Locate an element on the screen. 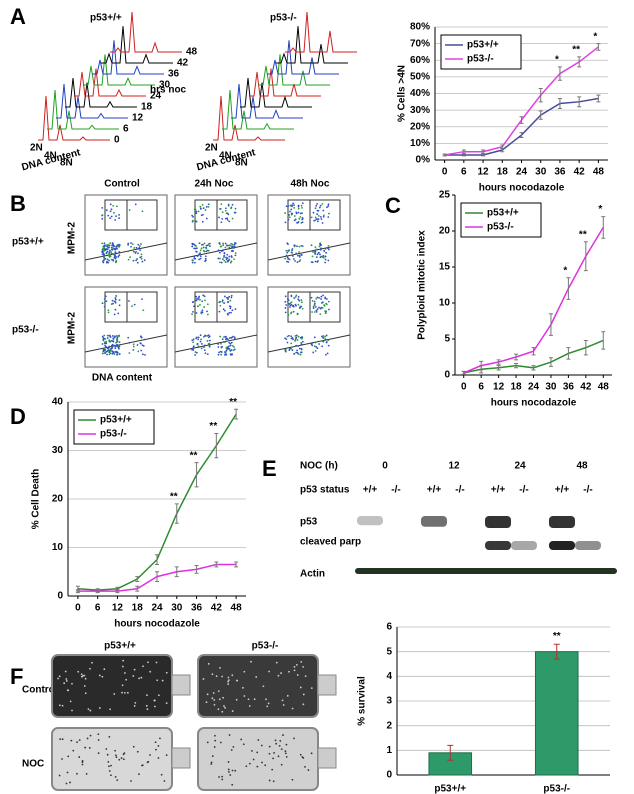 The image size is (634, 794). band-label: cleaved parp is located at coordinates (330, 542).